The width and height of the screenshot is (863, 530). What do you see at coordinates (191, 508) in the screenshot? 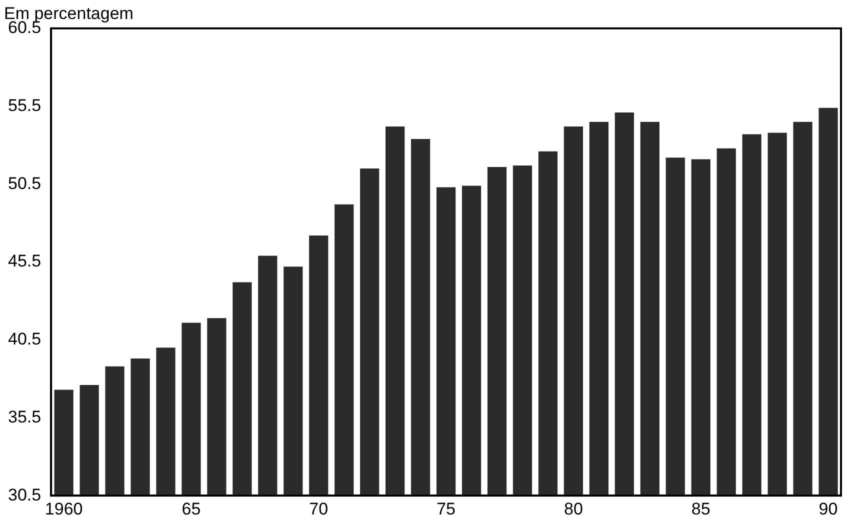
I see `x-tick-label: 65` at bounding box center [191, 508].